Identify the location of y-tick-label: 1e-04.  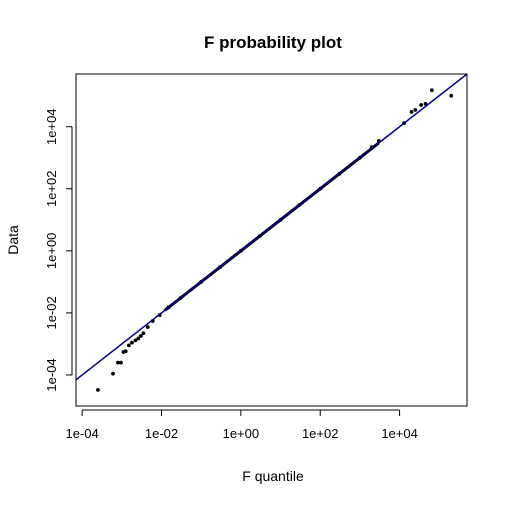
(51, 374).